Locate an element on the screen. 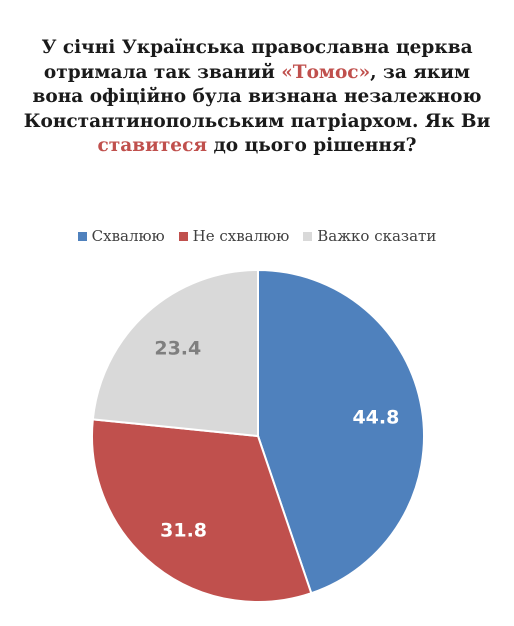  legend-item-disapprove: Не схвалюю is located at coordinates (234, 236).